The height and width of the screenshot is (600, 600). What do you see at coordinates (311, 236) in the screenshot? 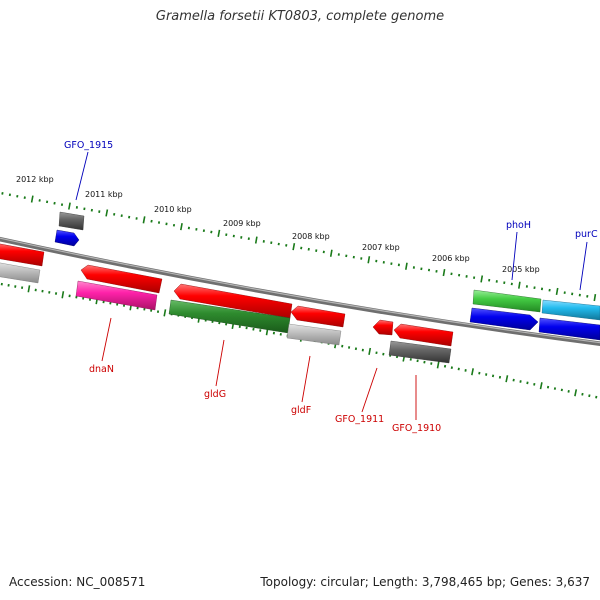
I see `scale-label: 2008 kbp` at bounding box center [311, 236].